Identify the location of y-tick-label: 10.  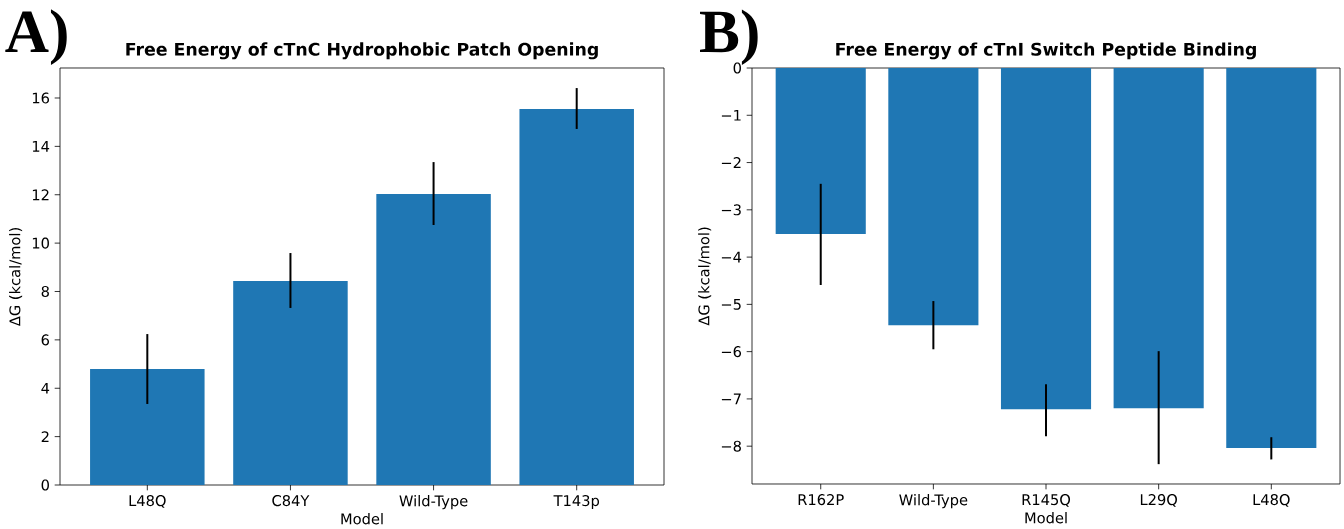
(40, 243).